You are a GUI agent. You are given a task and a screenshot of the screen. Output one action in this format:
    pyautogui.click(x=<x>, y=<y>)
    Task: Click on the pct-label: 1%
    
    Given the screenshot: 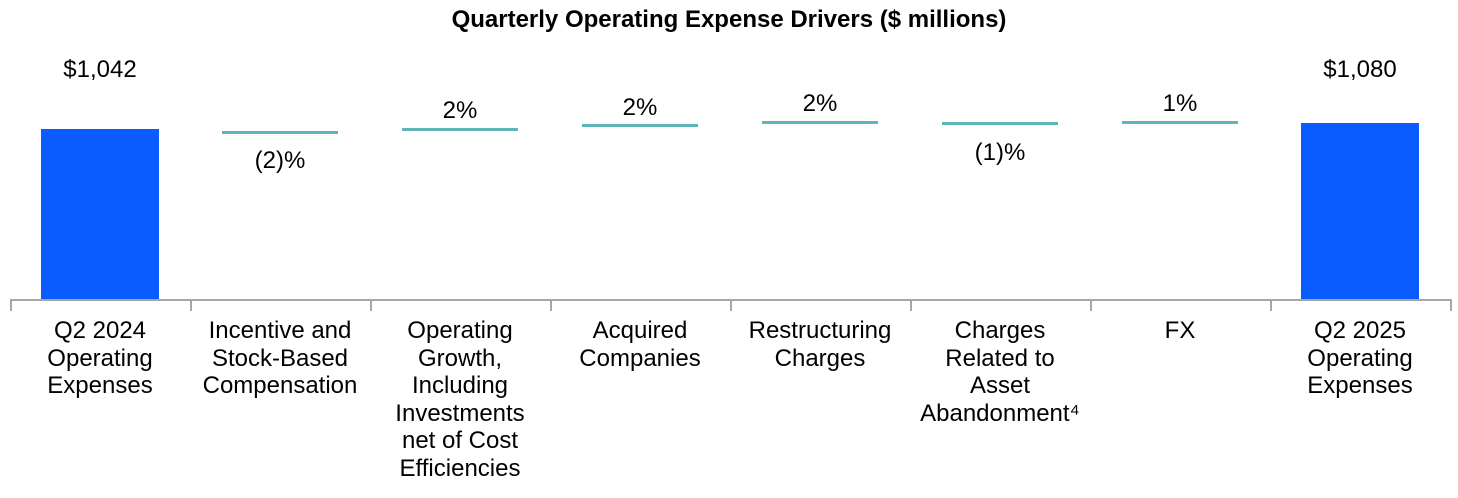 What is the action you would take?
    pyautogui.click(x=1180, y=104)
    